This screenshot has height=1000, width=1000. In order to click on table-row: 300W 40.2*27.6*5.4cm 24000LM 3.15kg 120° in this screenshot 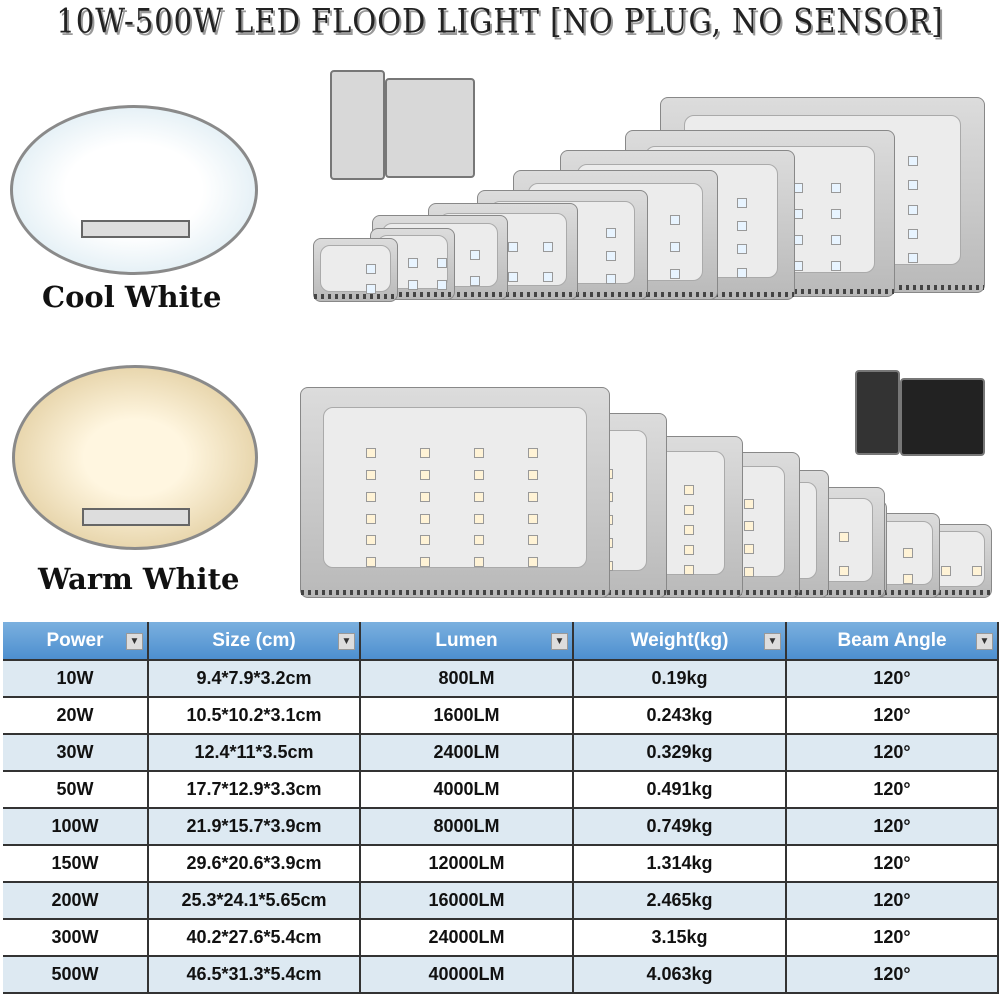, I will do `click(501, 938)`.